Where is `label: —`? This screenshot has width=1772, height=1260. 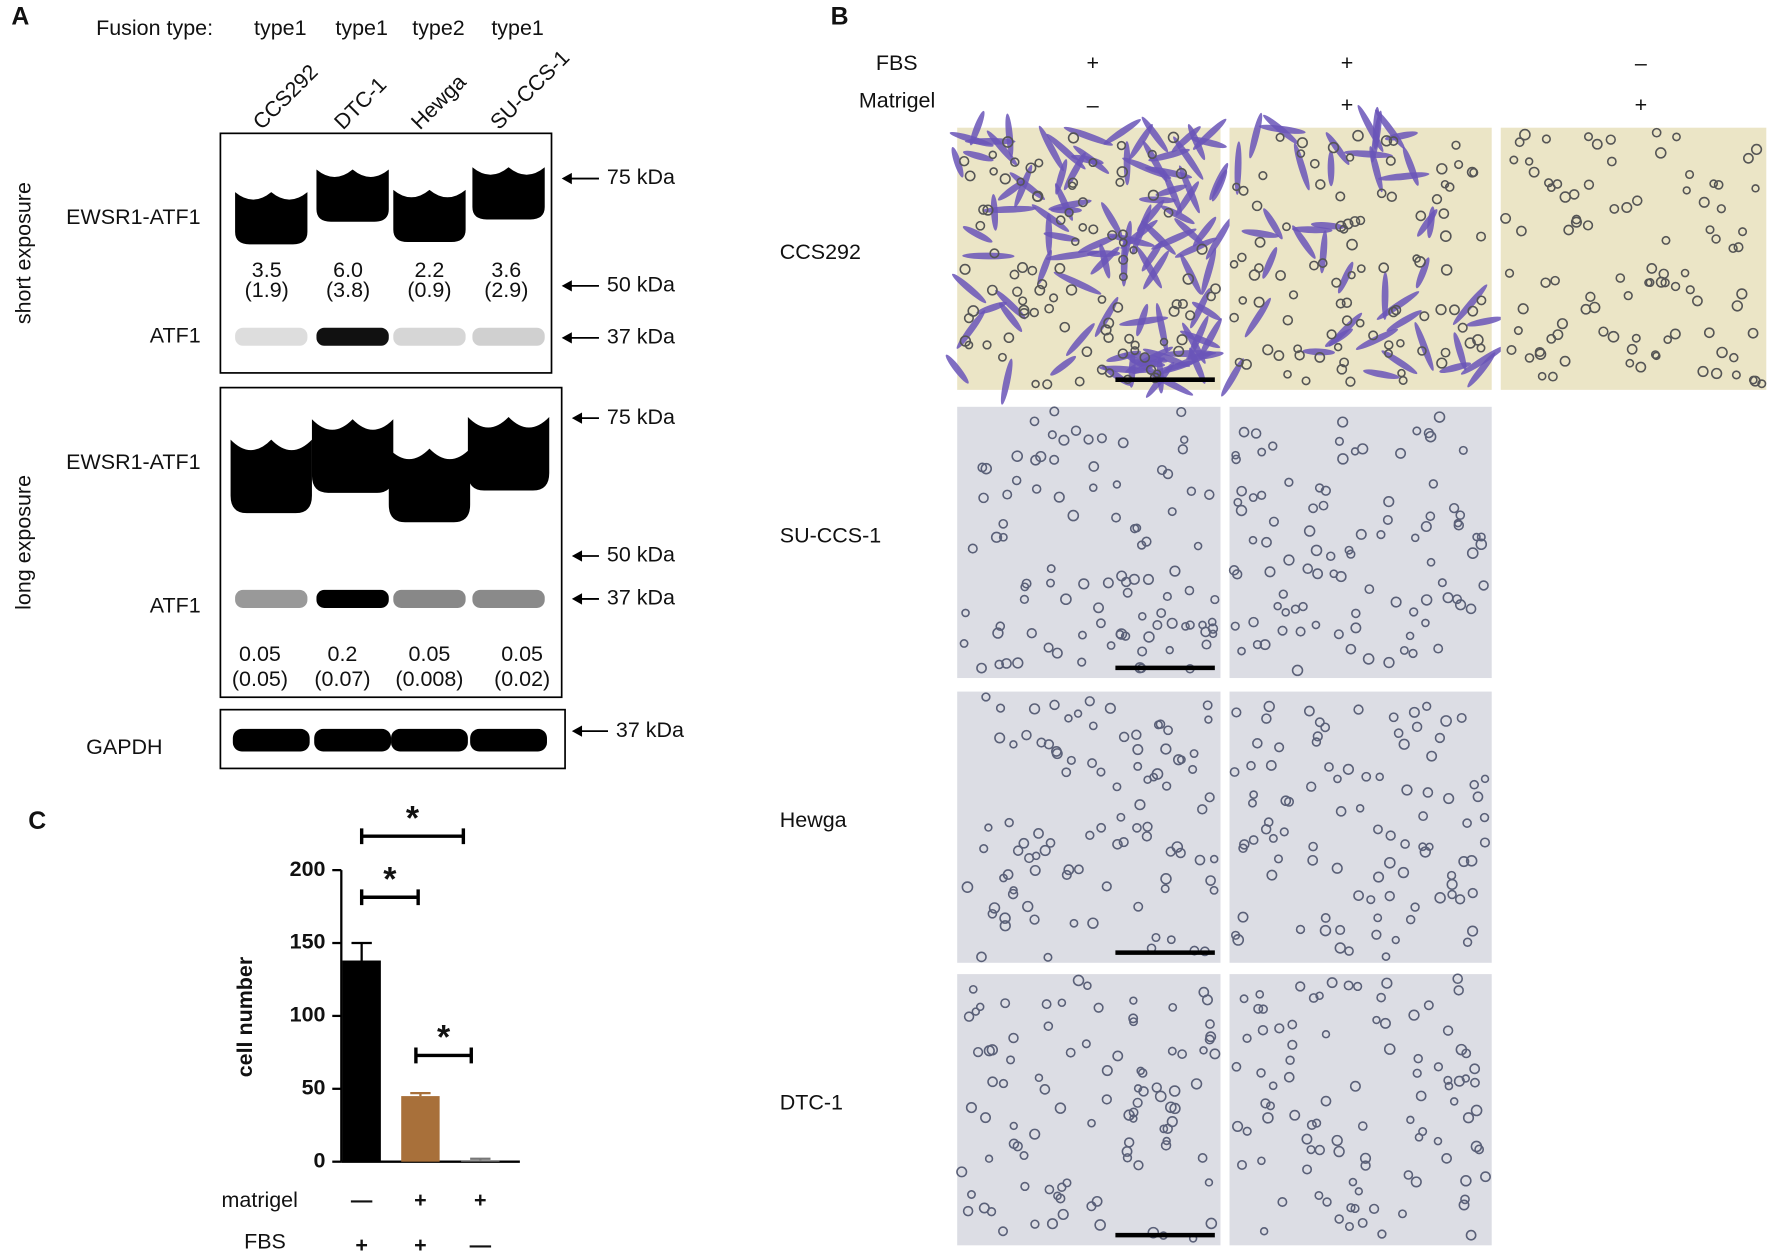 label: — is located at coordinates (362, 1200).